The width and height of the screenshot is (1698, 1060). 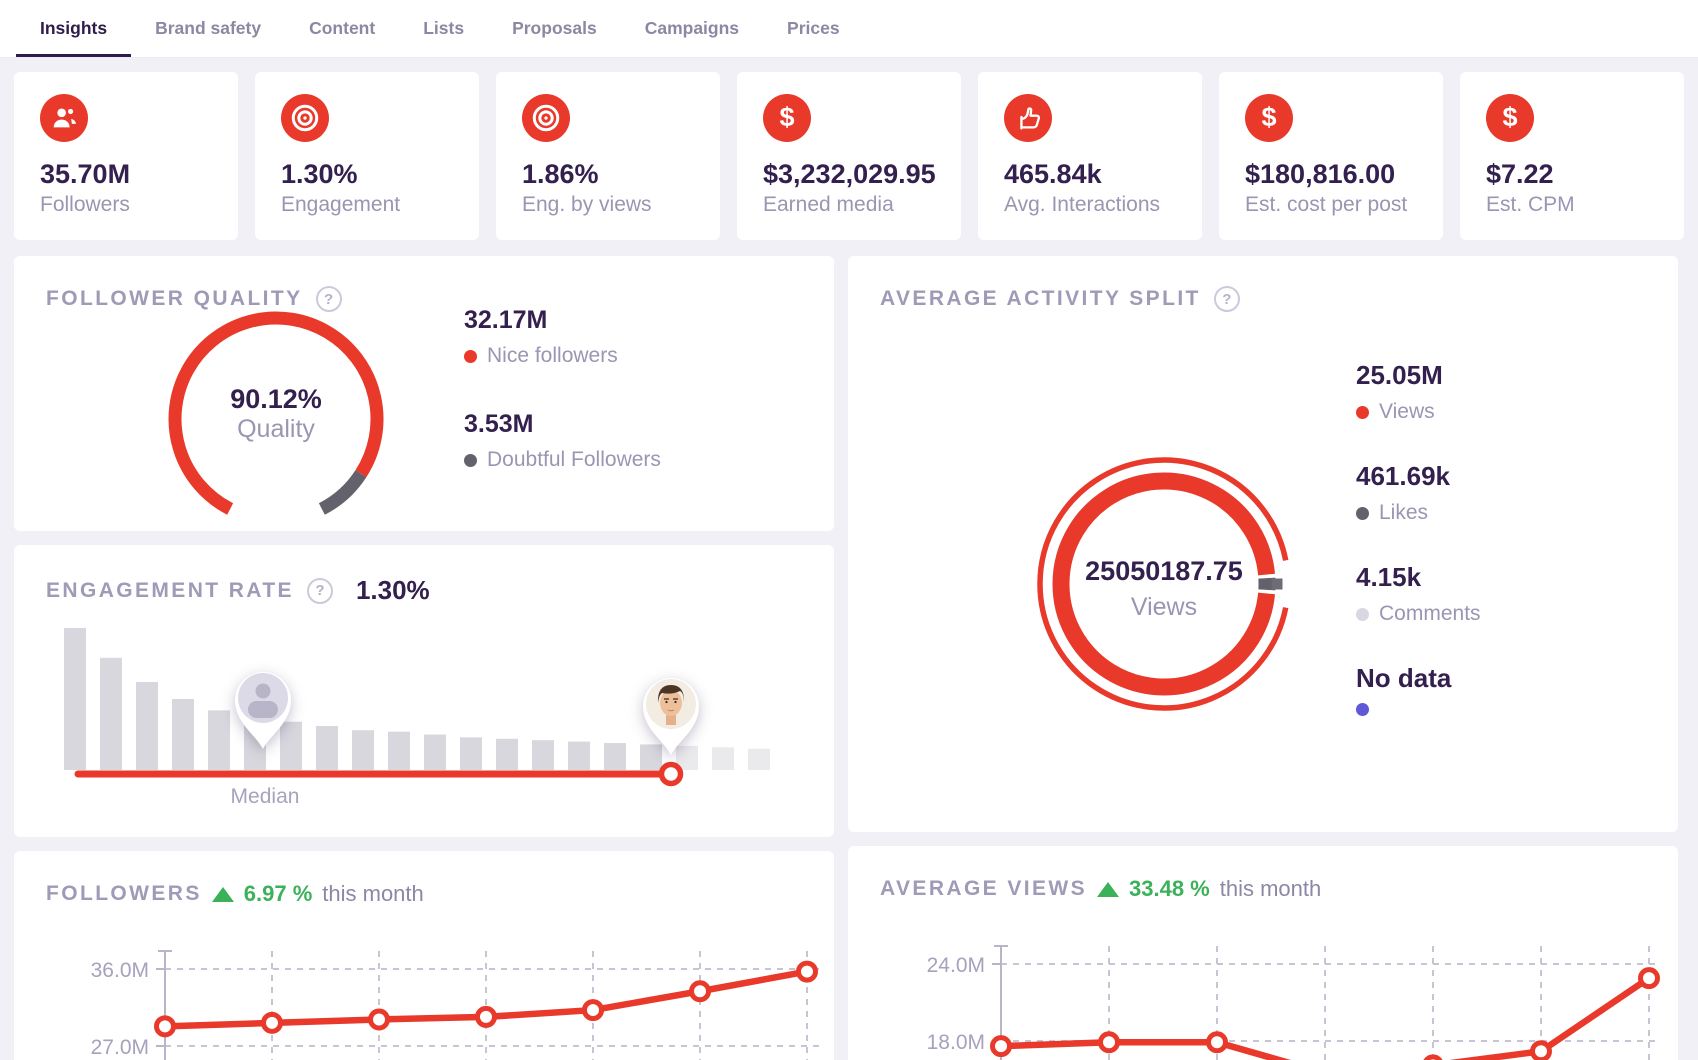 I want to click on svg-text: 36.0M, so click(x=120, y=970).